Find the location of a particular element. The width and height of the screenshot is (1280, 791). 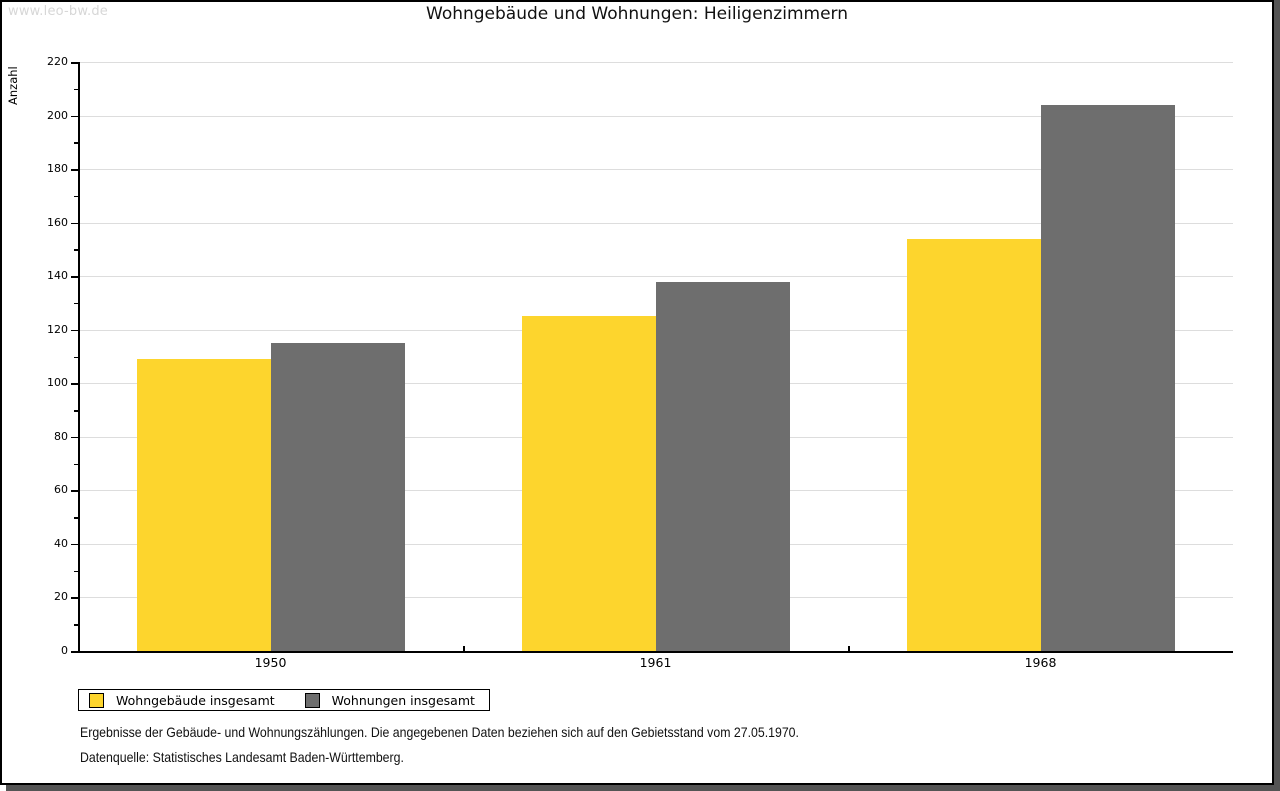

y-tick-label: 40 is located at coordinates (61, 543).